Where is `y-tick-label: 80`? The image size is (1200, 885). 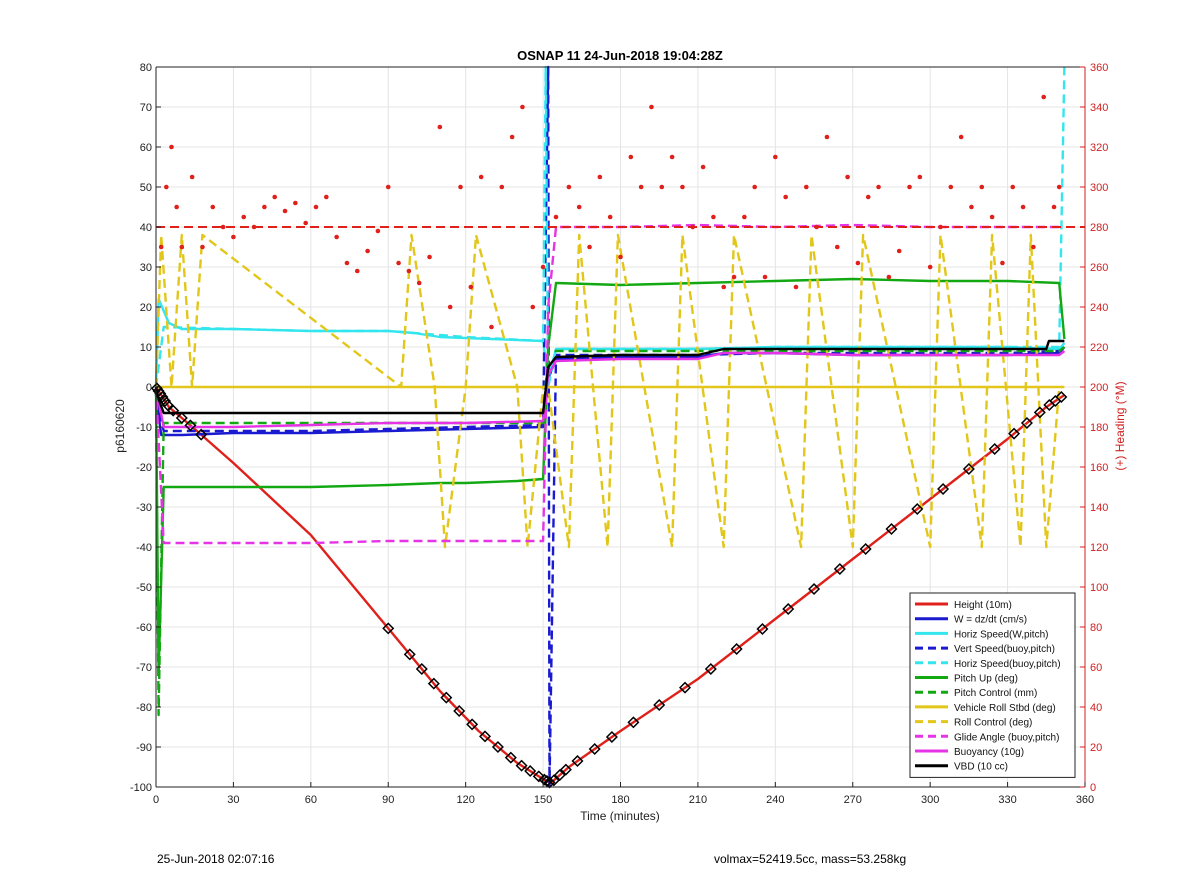 y-tick-label: 80 is located at coordinates (146, 68).